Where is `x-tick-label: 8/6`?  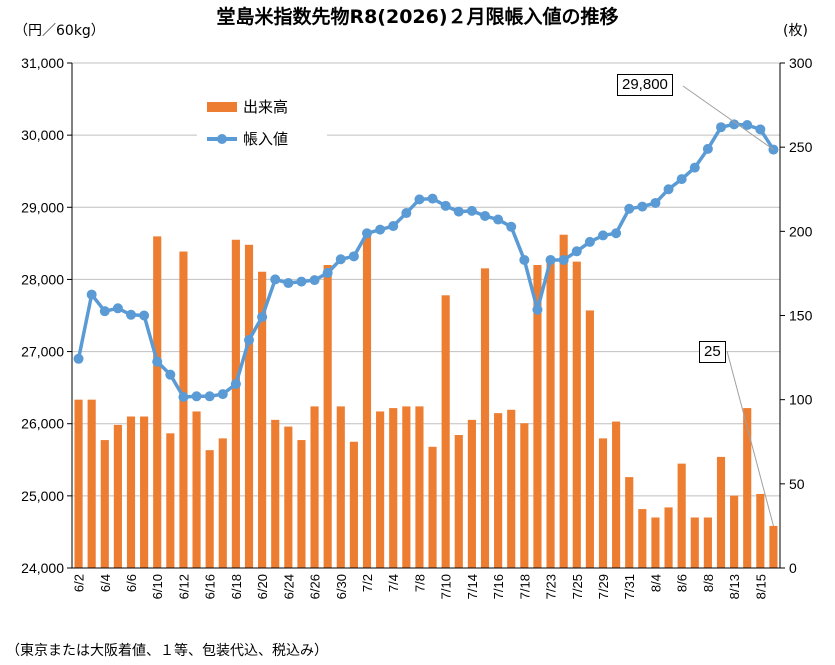 x-tick-label: 8/6 is located at coordinates (682, 583).